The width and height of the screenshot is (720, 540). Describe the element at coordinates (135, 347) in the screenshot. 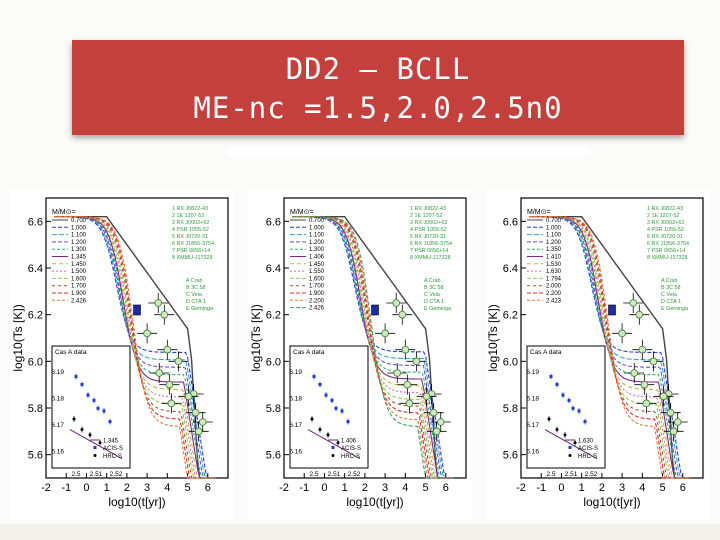

I see `cooling-curve` at that location.